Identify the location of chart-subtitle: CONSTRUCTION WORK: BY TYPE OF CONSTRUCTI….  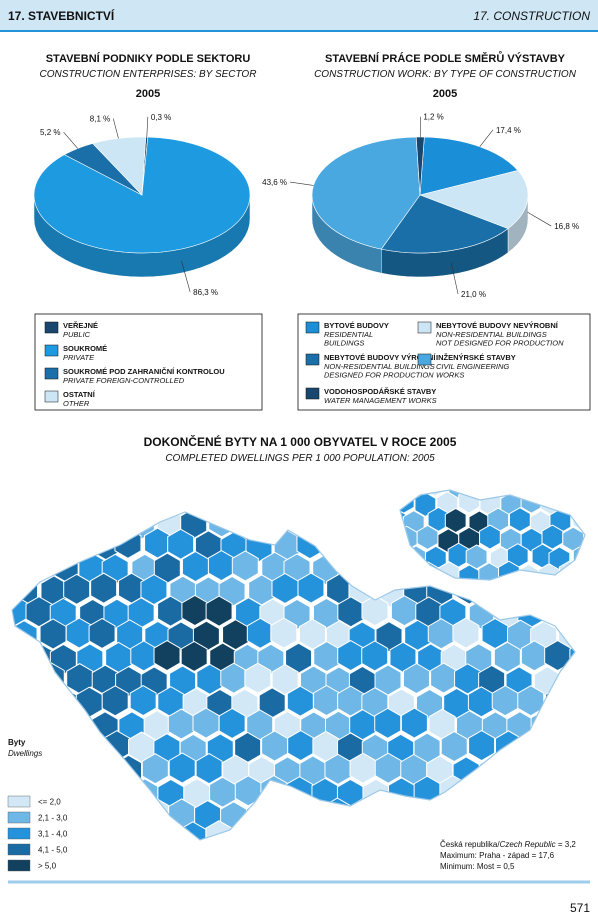
(445, 74).